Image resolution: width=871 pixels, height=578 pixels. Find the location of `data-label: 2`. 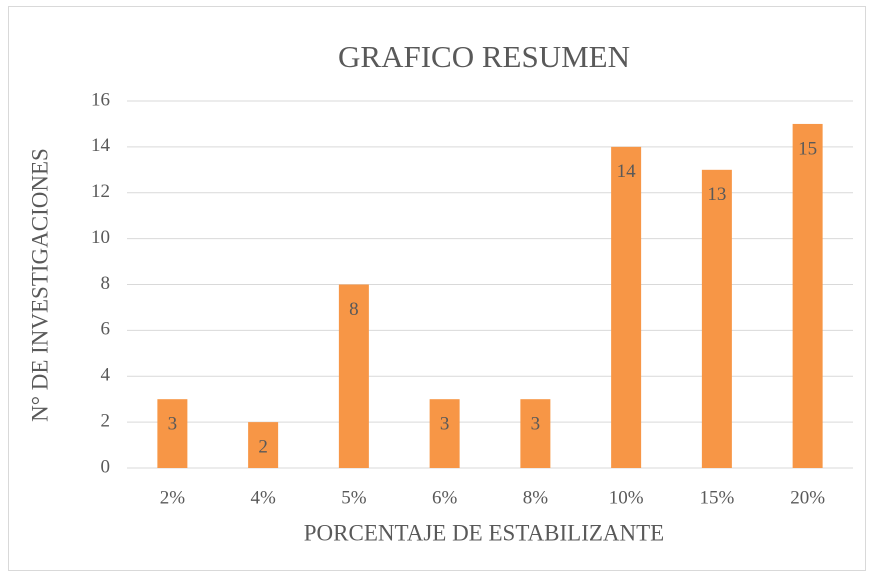

data-label: 2 is located at coordinates (263, 446).